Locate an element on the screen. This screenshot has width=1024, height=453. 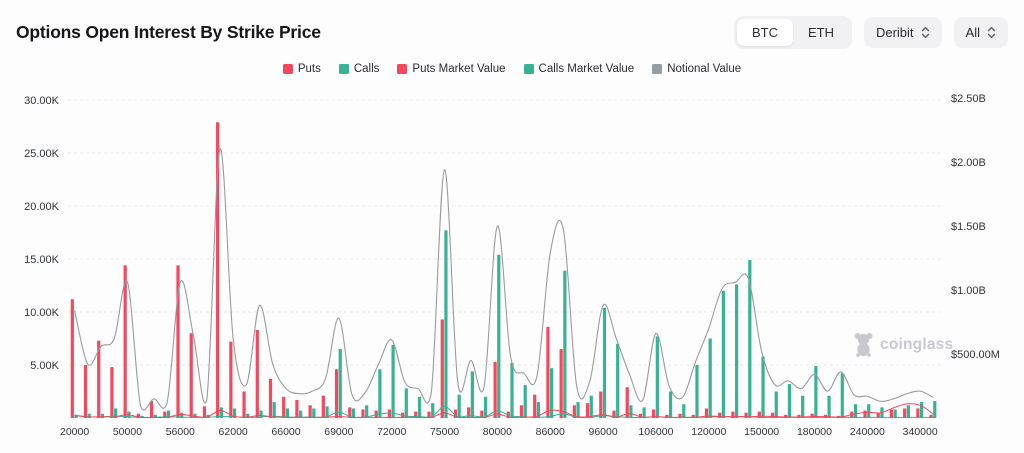
legend-item-calls-market-value: Calls Market Value is located at coordinates (578, 69).